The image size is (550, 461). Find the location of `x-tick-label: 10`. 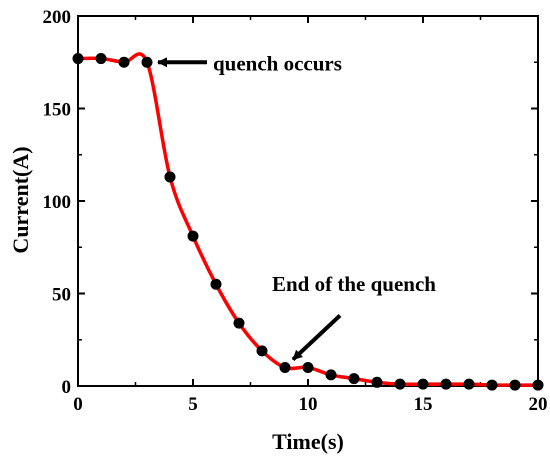

x-tick-label: 10 is located at coordinates (308, 404).